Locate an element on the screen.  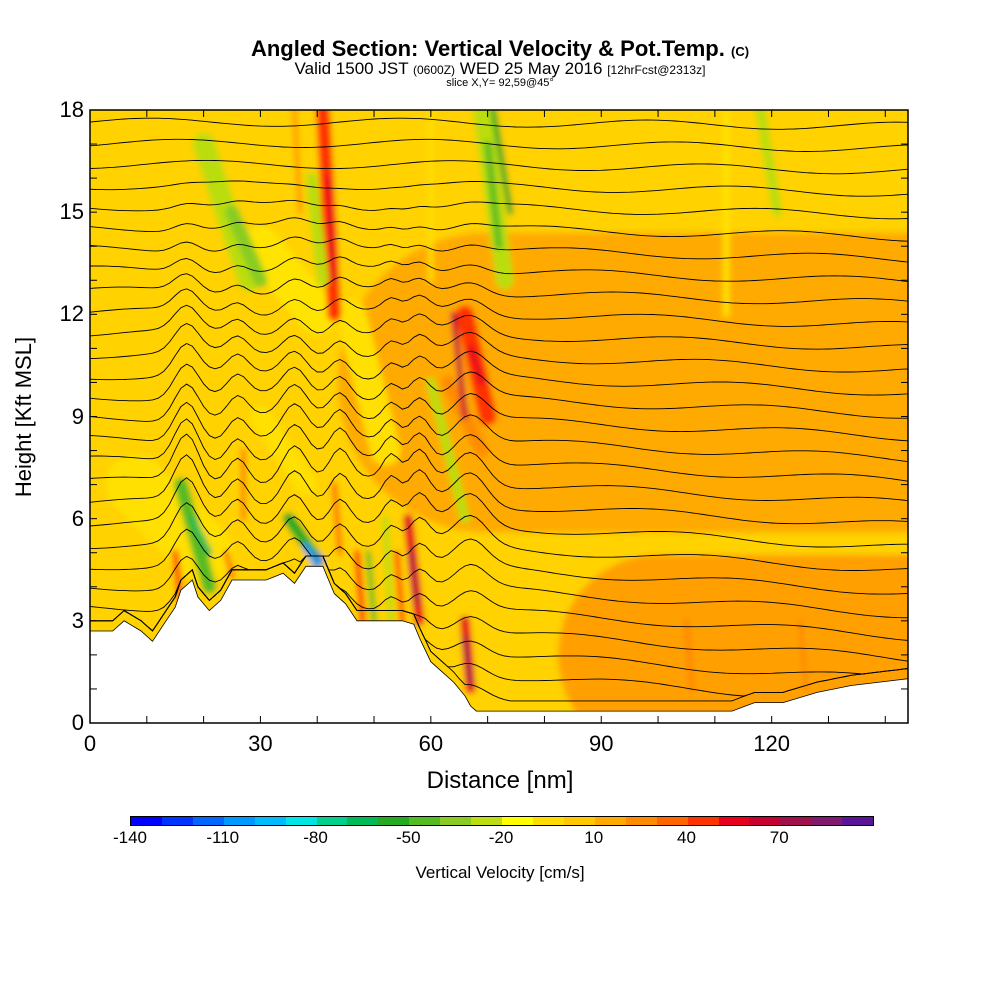
colorbar-tick-label: 40 is located at coordinates (686, 837).